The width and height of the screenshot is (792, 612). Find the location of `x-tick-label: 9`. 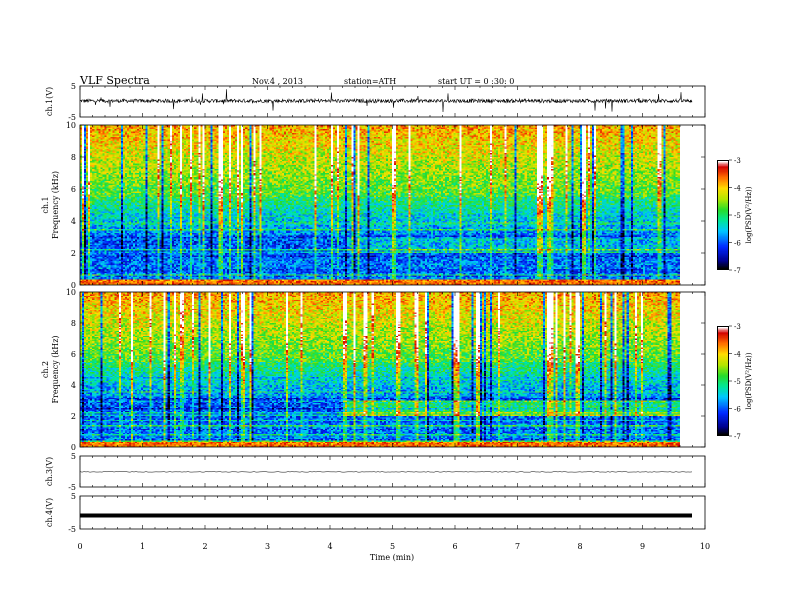

x-tick-label: 9 is located at coordinates (642, 546).